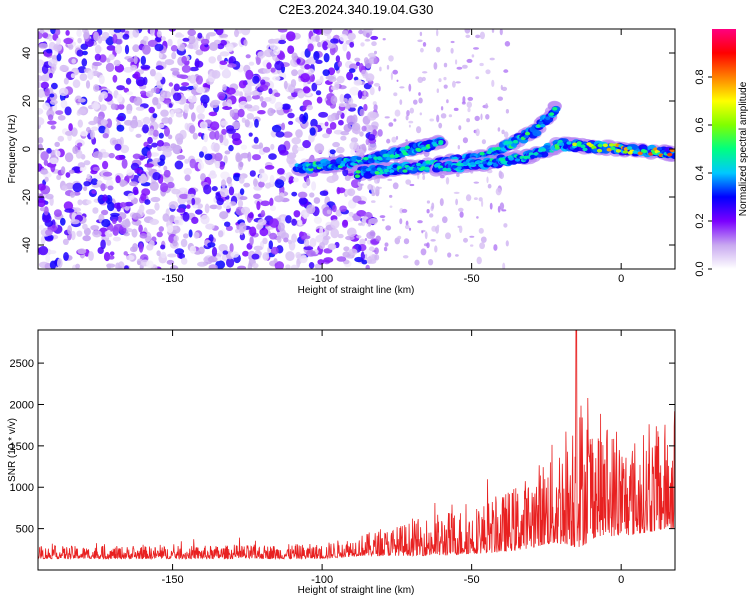 The height and width of the screenshot is (600, 750). I want to click on spectrogram-x-label: Height of straight line (km), so click(356, 290).